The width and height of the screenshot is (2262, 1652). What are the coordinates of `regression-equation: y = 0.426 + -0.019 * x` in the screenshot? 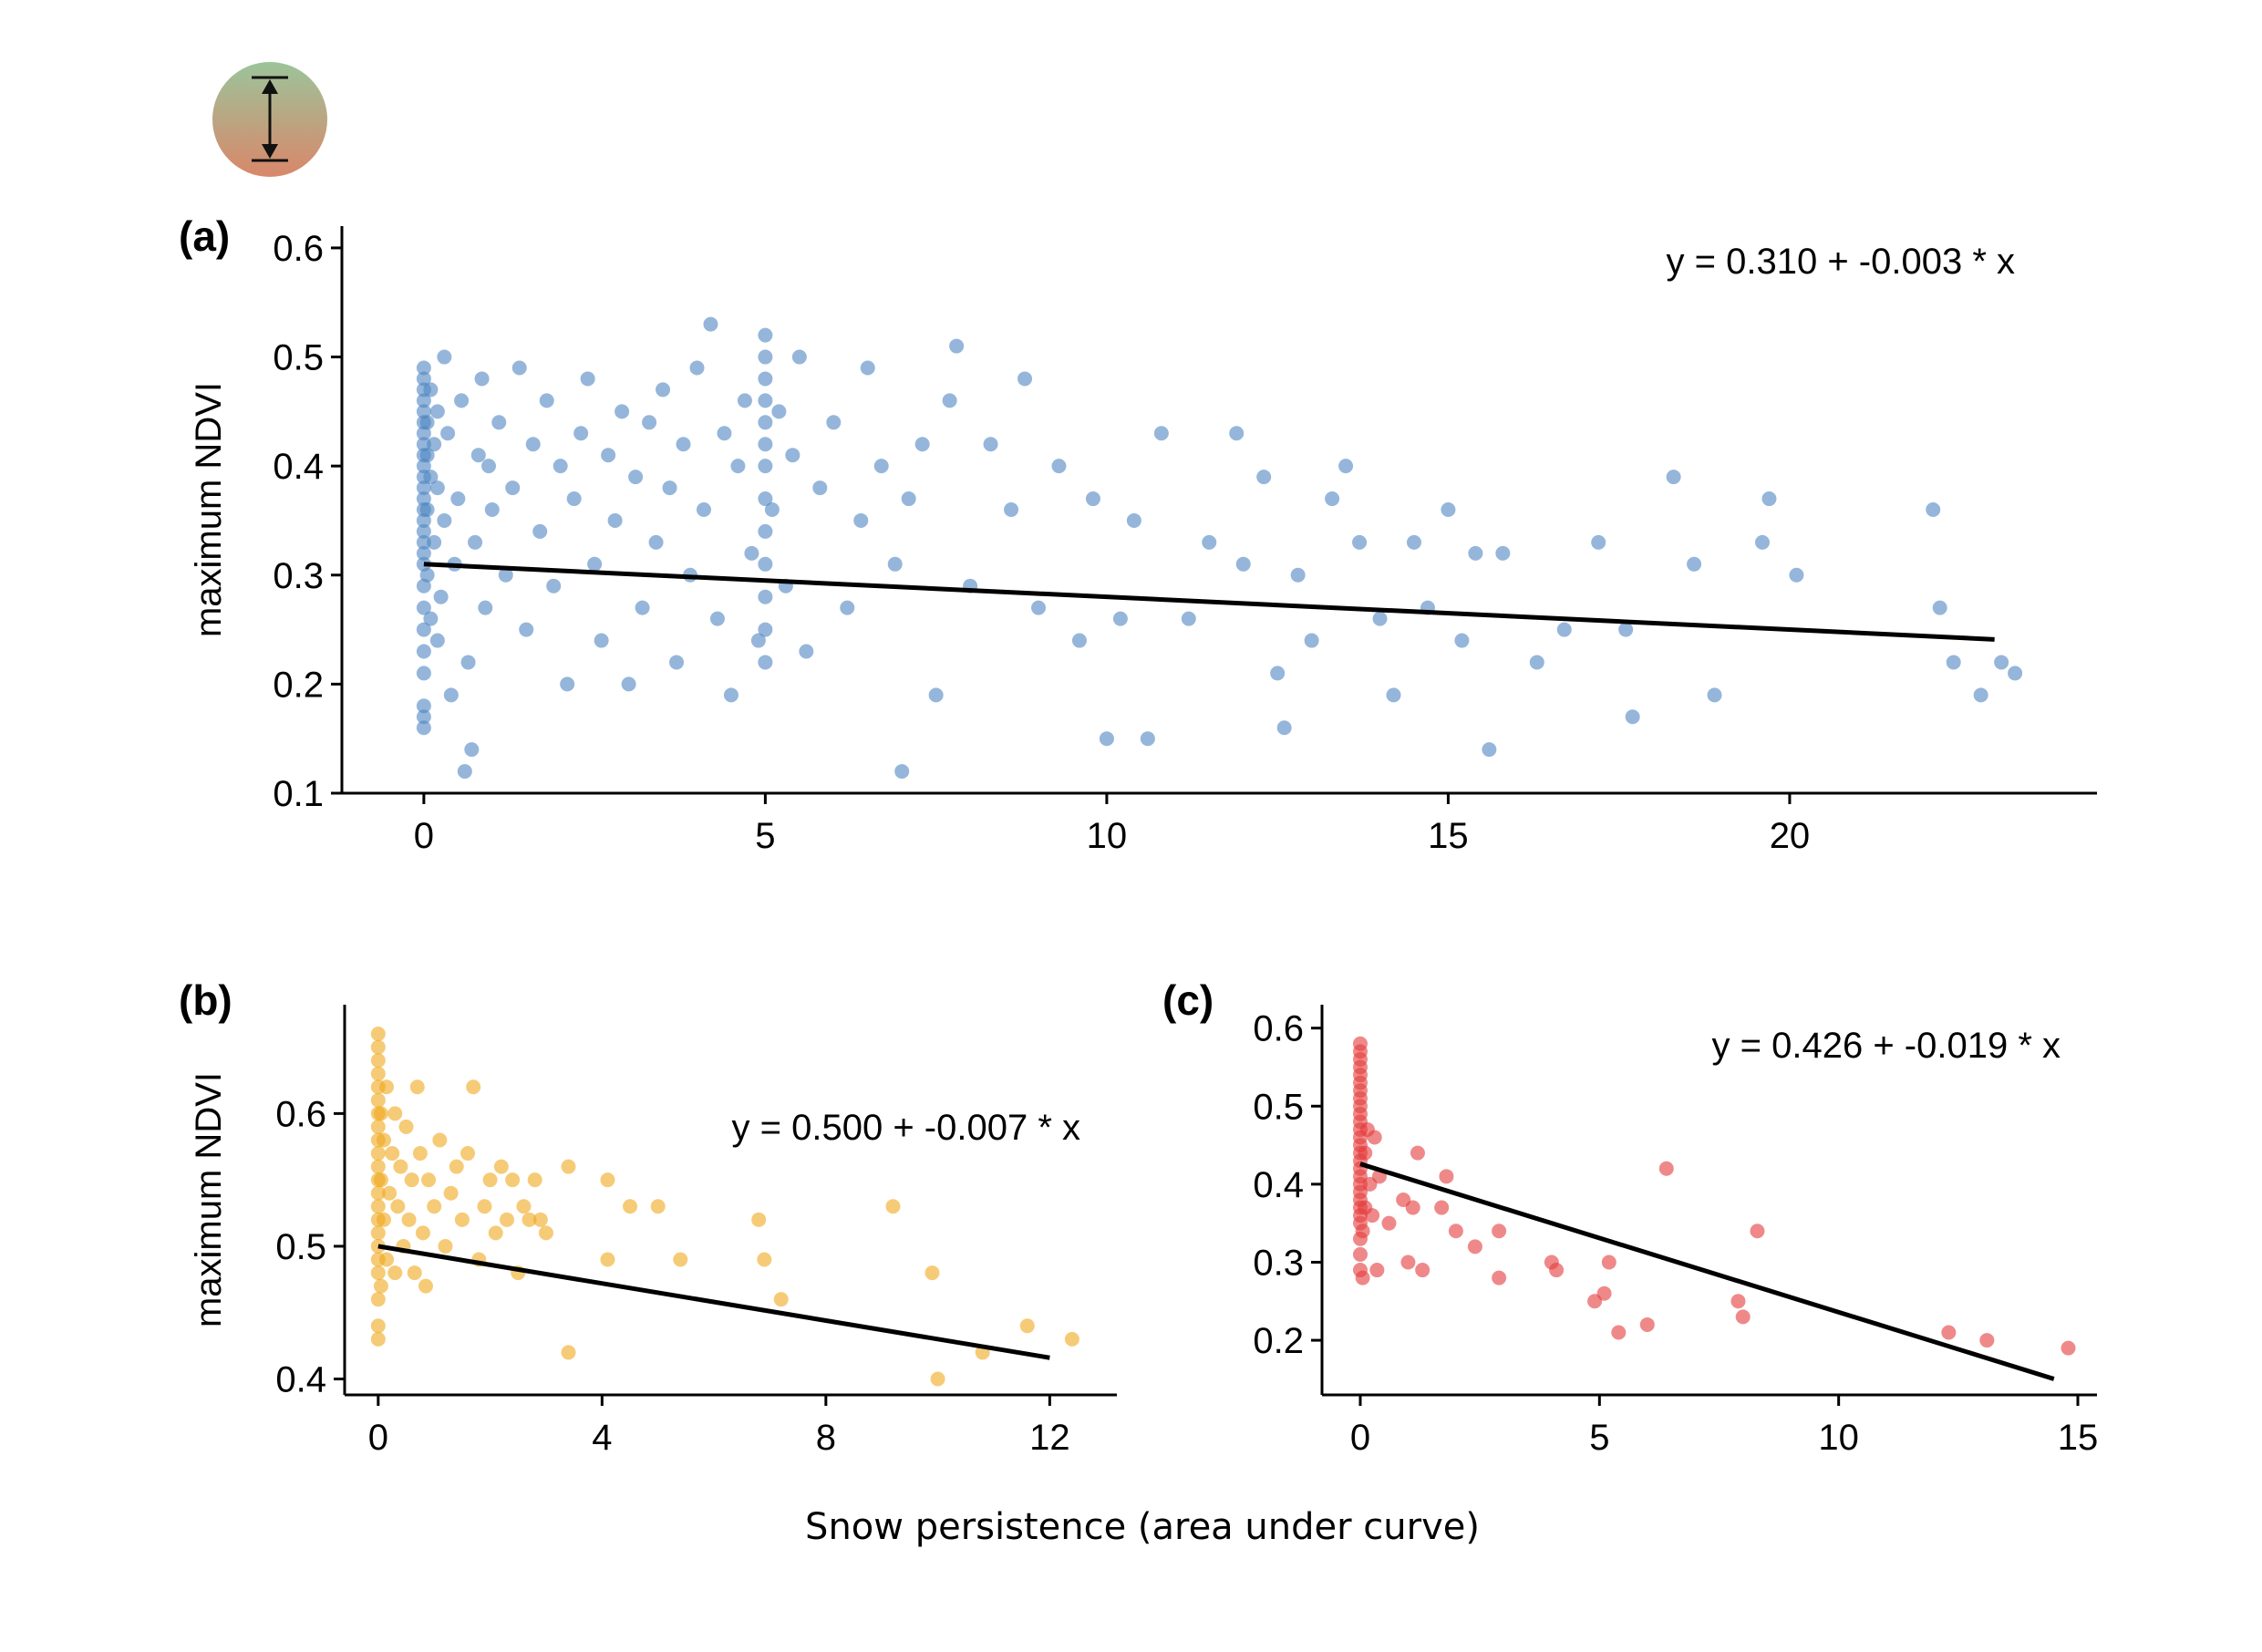 It's located at (1886, 1046).